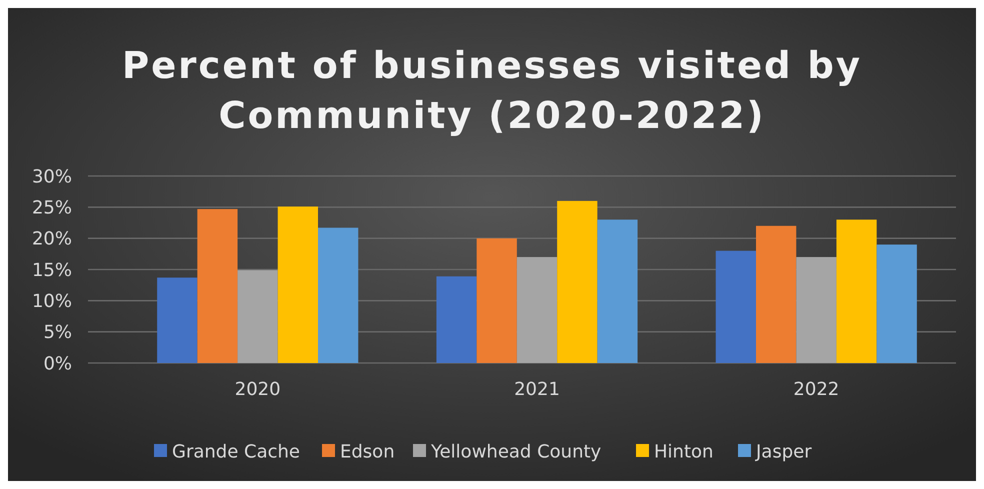  Describe the element at coordinates (492, 90) in the screenshot. I see `chart-title: Percent of businesses visited by Community (2020-2022)` at that location.